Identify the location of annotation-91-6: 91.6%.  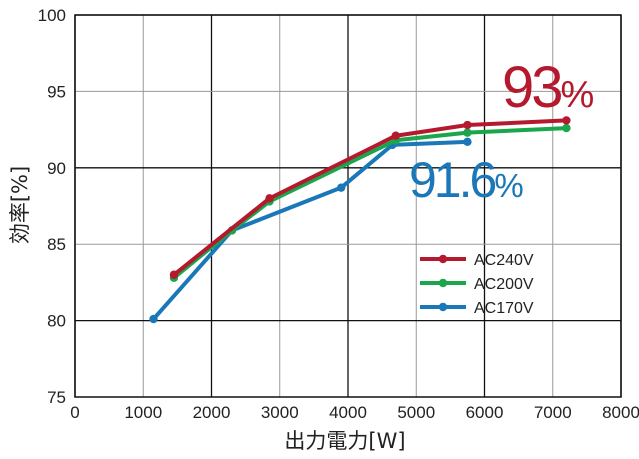
(466, 180).